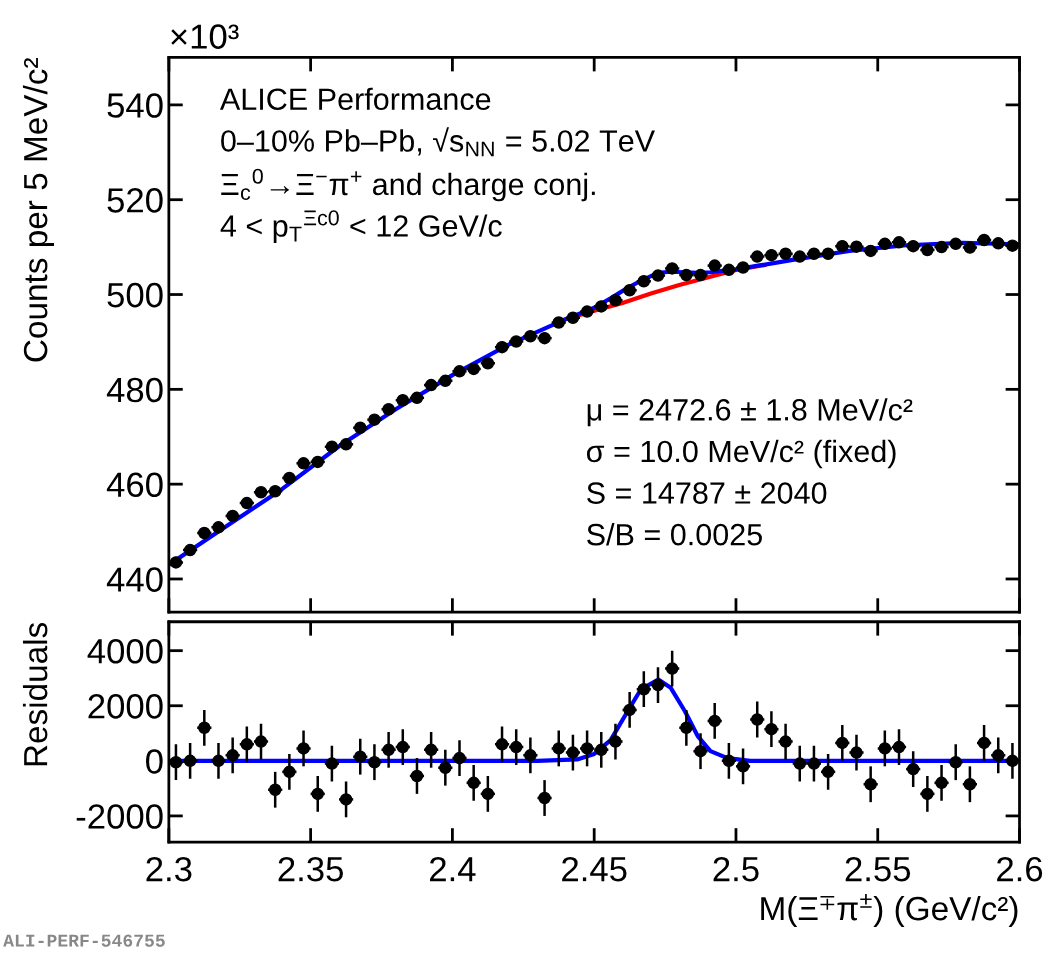 This screenshot has width=1062, height=958. I want to click on annotation: σ = 10.0 MeV/c² (fixed), so click(741, 454).